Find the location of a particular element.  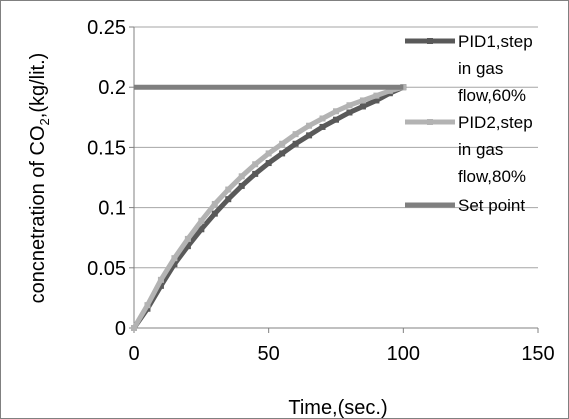

legend-marker-pid1 is located at coordinates (430, 41).